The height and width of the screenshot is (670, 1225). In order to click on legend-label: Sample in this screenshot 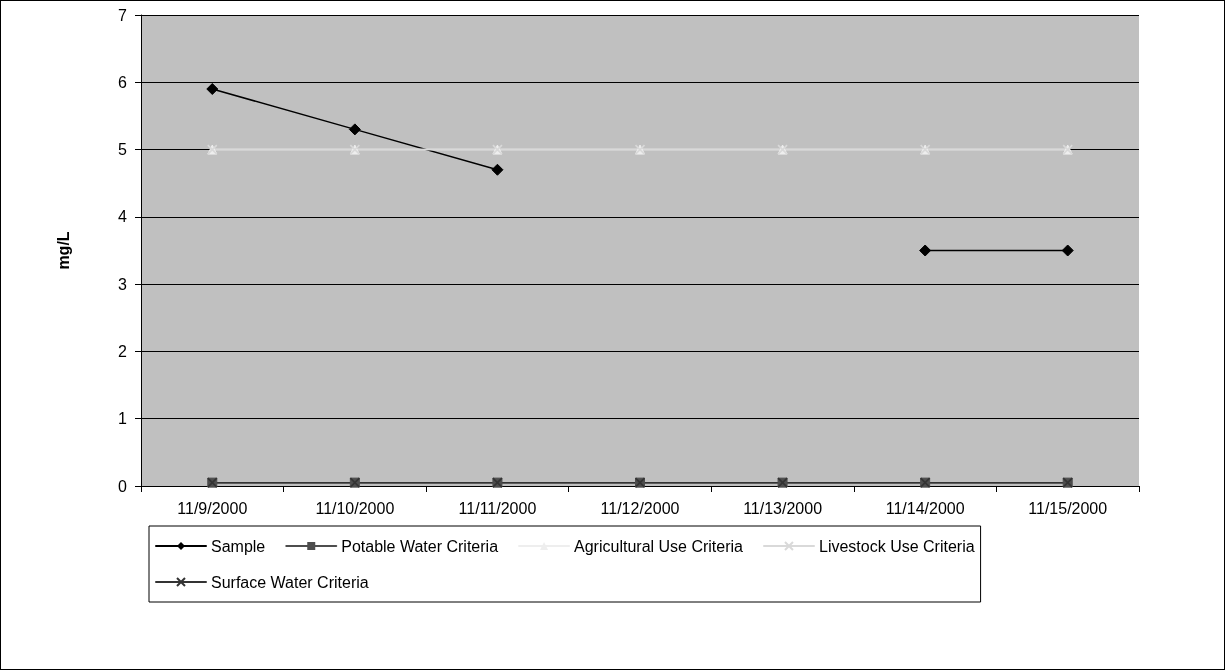, I will do `click(238, 546)`.